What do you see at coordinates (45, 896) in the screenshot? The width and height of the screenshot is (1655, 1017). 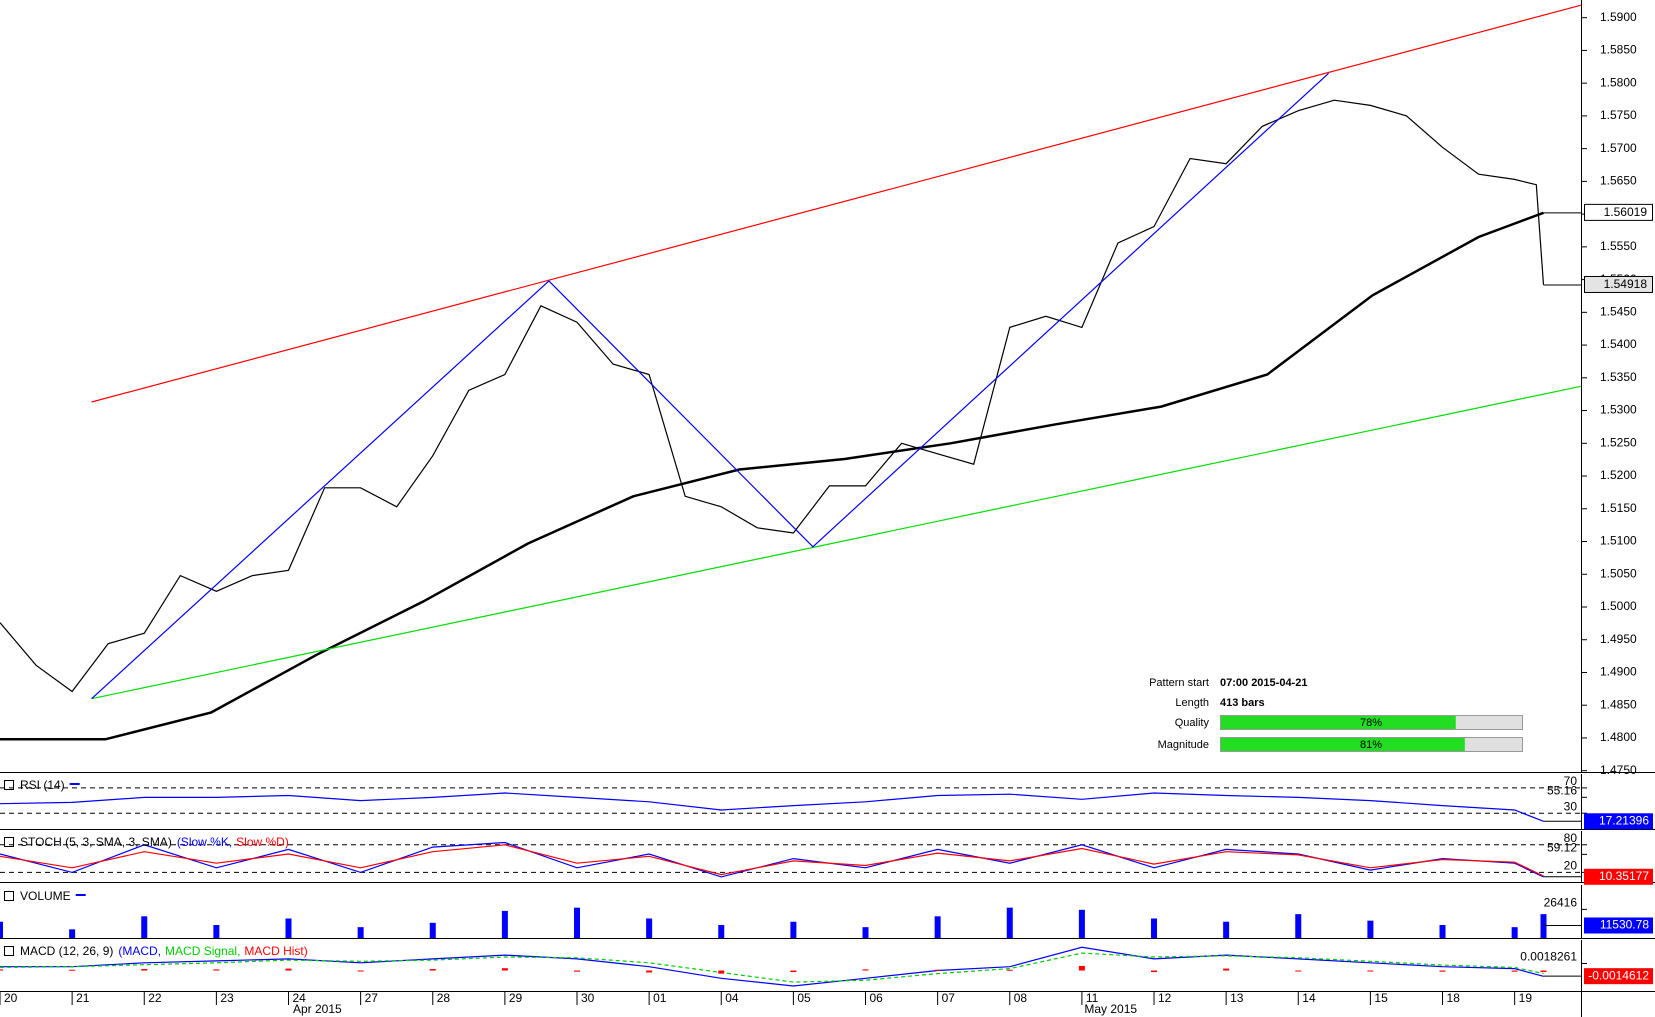 I see `panel-title: VOLUME` at bounding box center [45, 896].